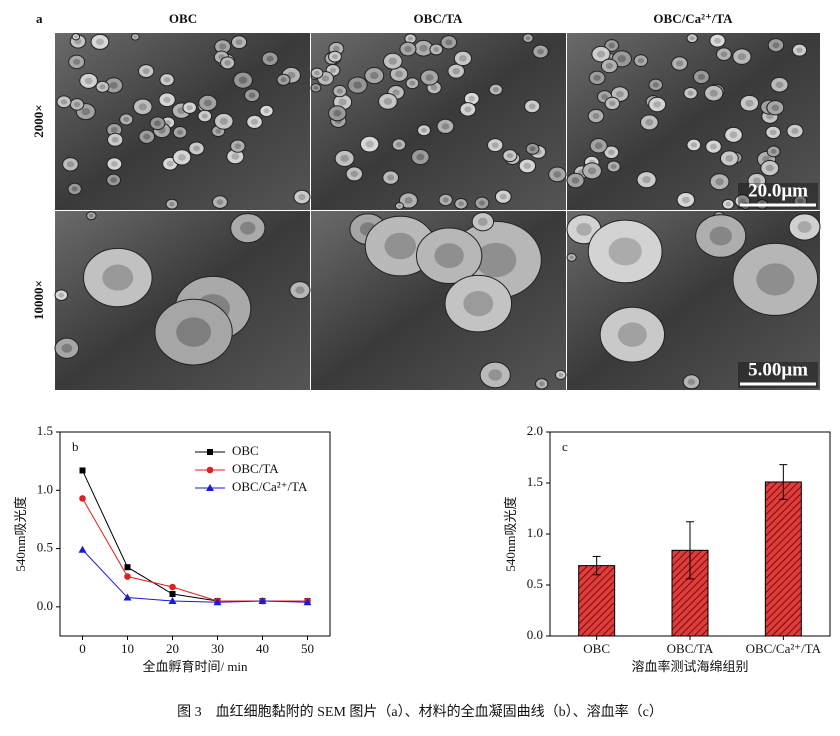 This screenshot has width=840, height=736. I want to click on x-axis-label: 溶血率测试海绵组别, so click(689, 666).